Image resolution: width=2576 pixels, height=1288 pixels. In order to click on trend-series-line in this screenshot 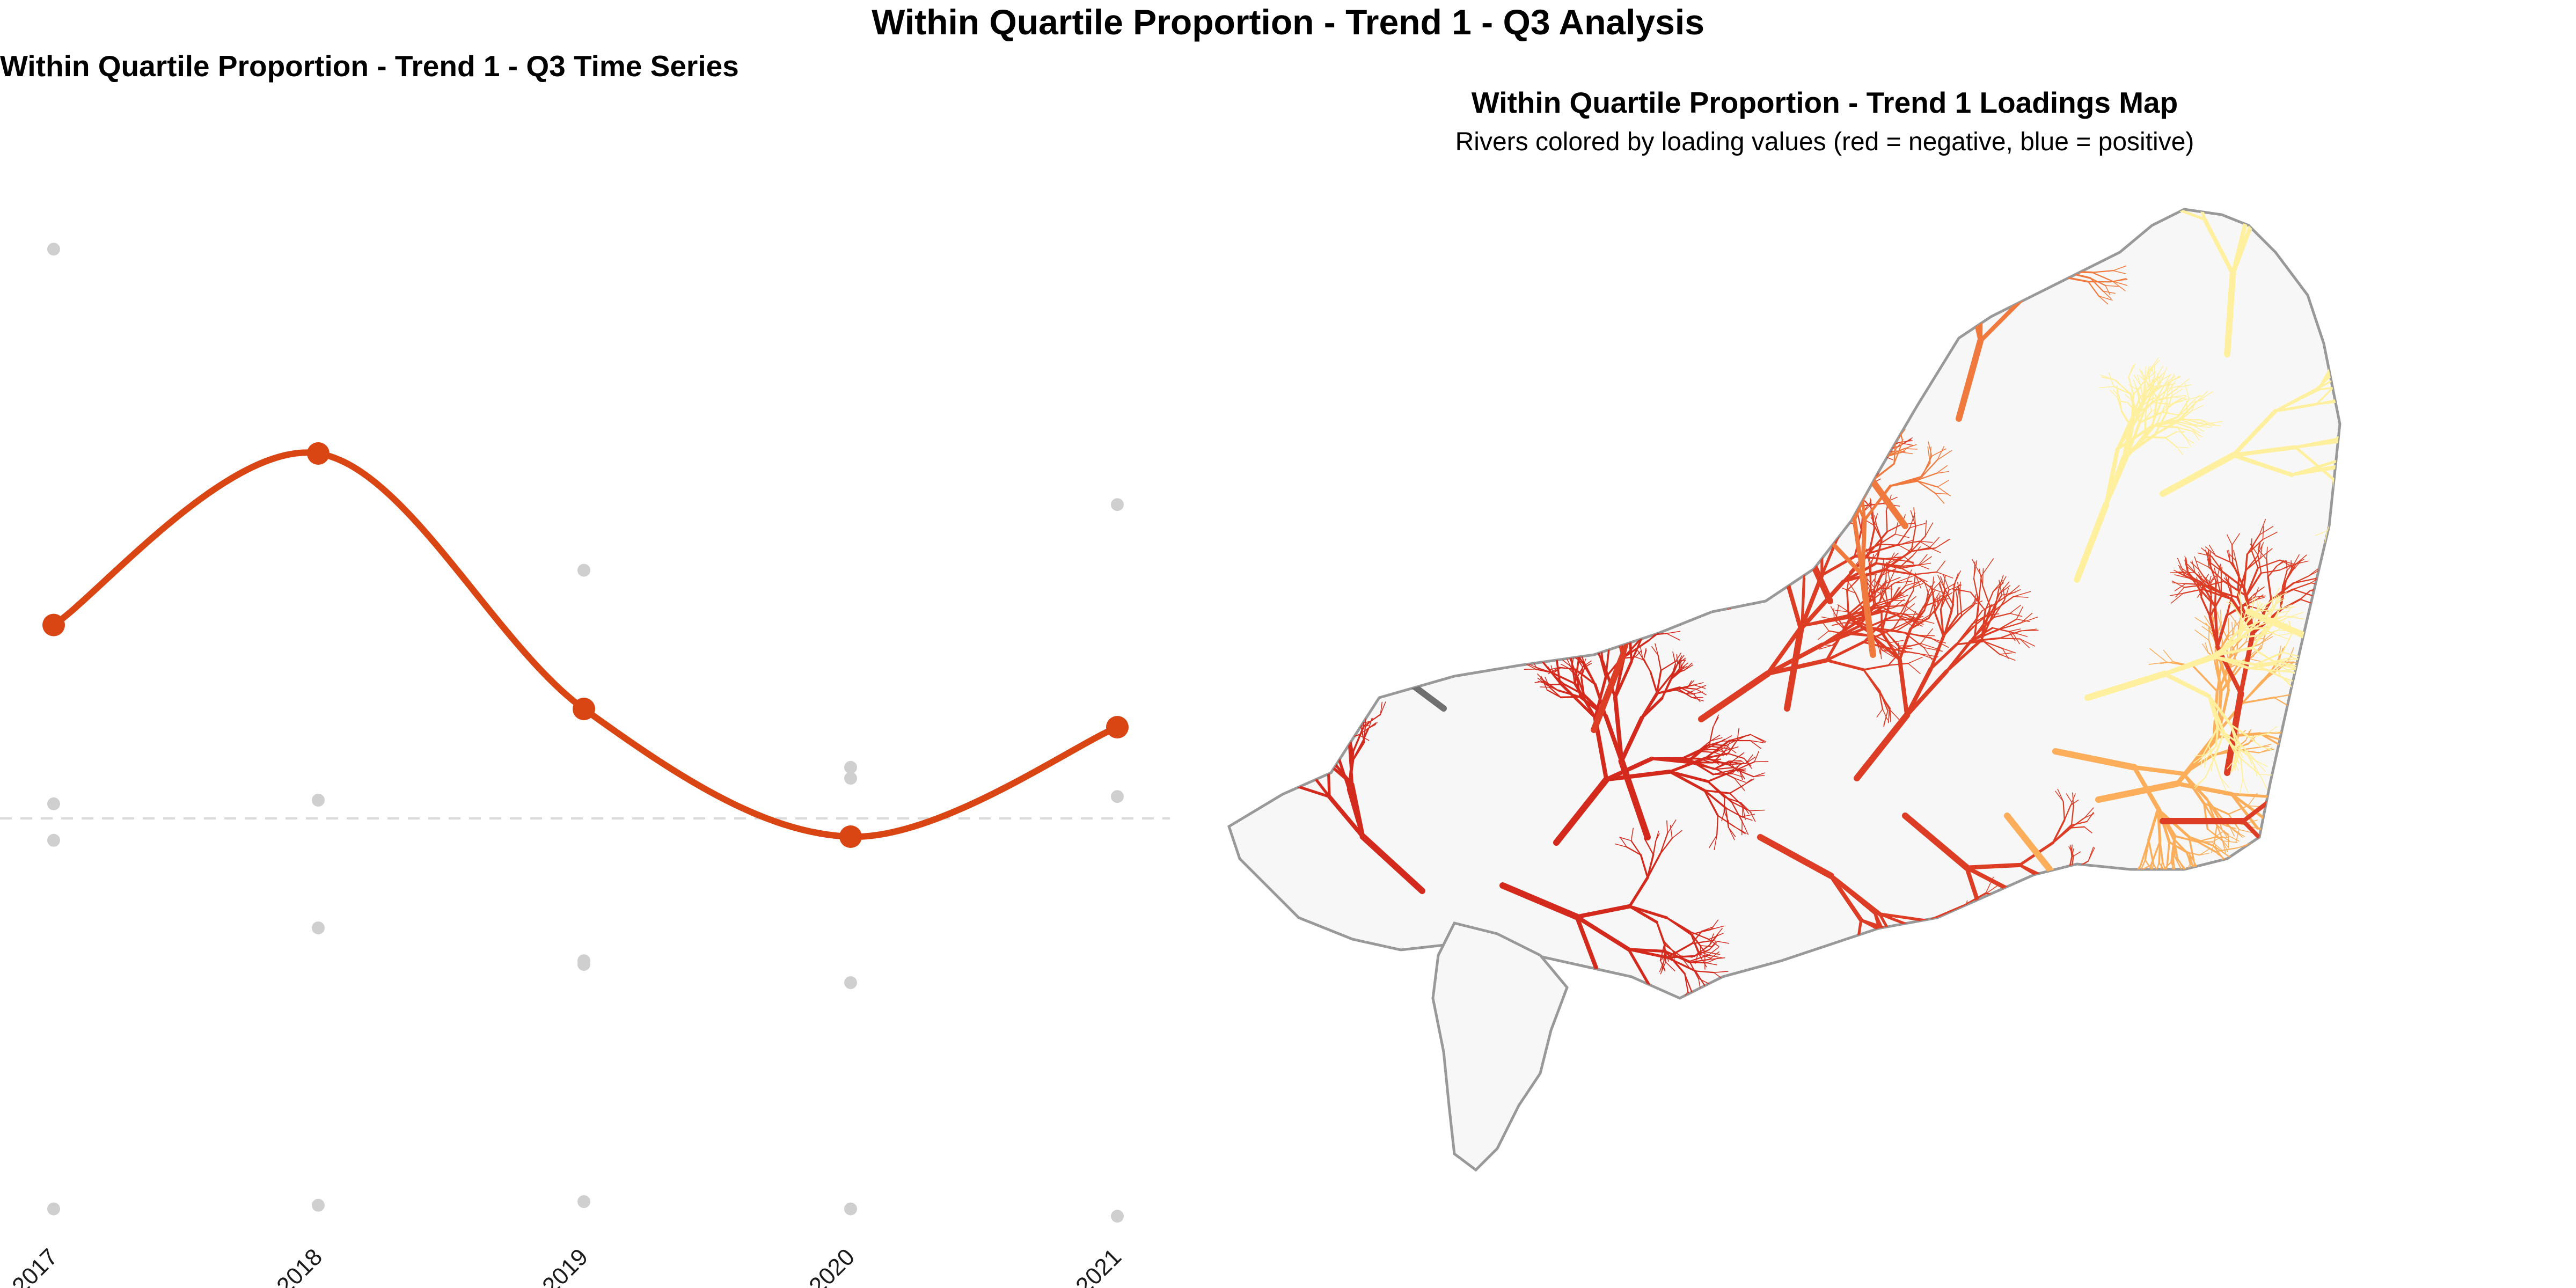, I will do `click(585, 644)`.